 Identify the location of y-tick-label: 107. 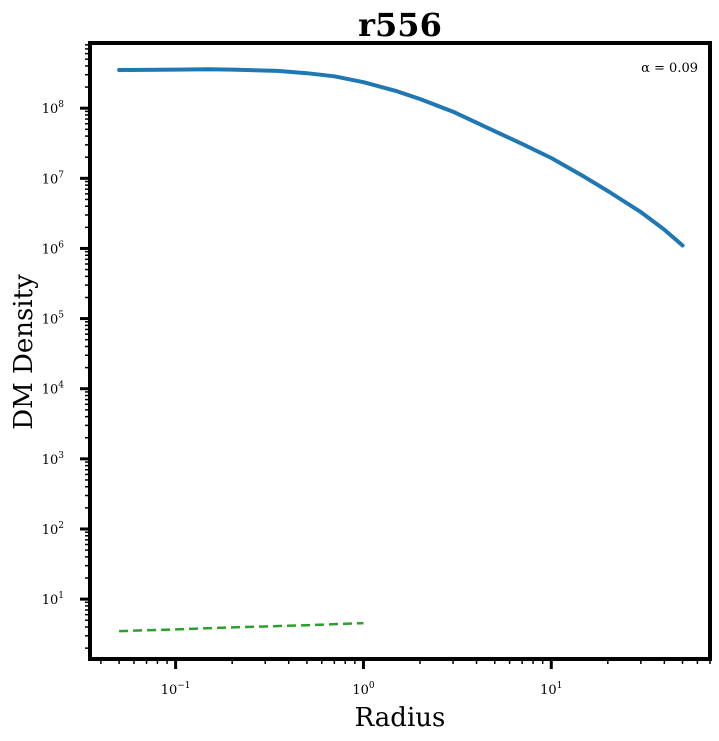
(53, 178).